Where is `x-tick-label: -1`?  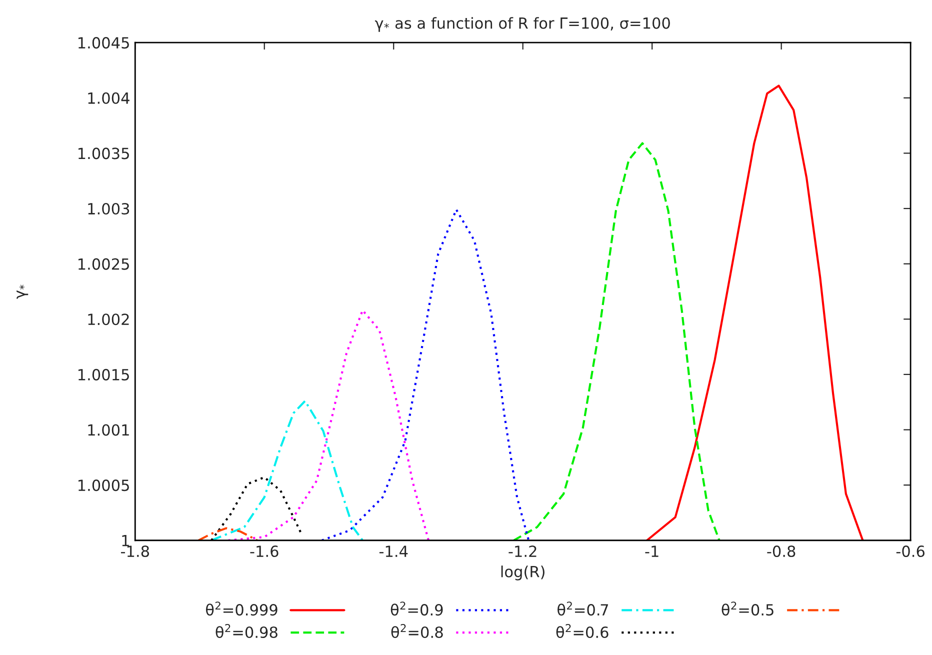
x-tick-label: -1 is located at coordinates (651, 551).